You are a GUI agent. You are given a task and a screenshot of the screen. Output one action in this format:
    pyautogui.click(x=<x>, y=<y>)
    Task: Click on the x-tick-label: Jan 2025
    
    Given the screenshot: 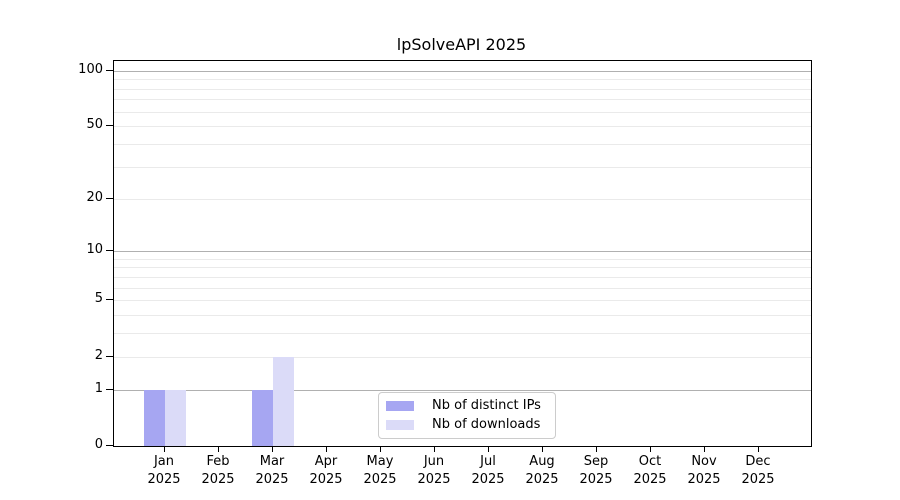 What is the action you would take?
    pyautogui.click(x=164, y=470)
    